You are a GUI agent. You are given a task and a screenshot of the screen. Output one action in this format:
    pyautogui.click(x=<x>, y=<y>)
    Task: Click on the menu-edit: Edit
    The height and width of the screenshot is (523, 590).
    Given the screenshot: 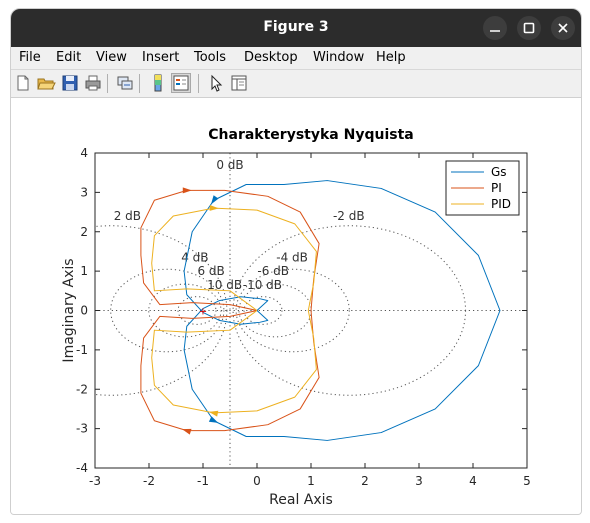 What is the action you would take?
    pyautogui.click(x=69, y=57)
    